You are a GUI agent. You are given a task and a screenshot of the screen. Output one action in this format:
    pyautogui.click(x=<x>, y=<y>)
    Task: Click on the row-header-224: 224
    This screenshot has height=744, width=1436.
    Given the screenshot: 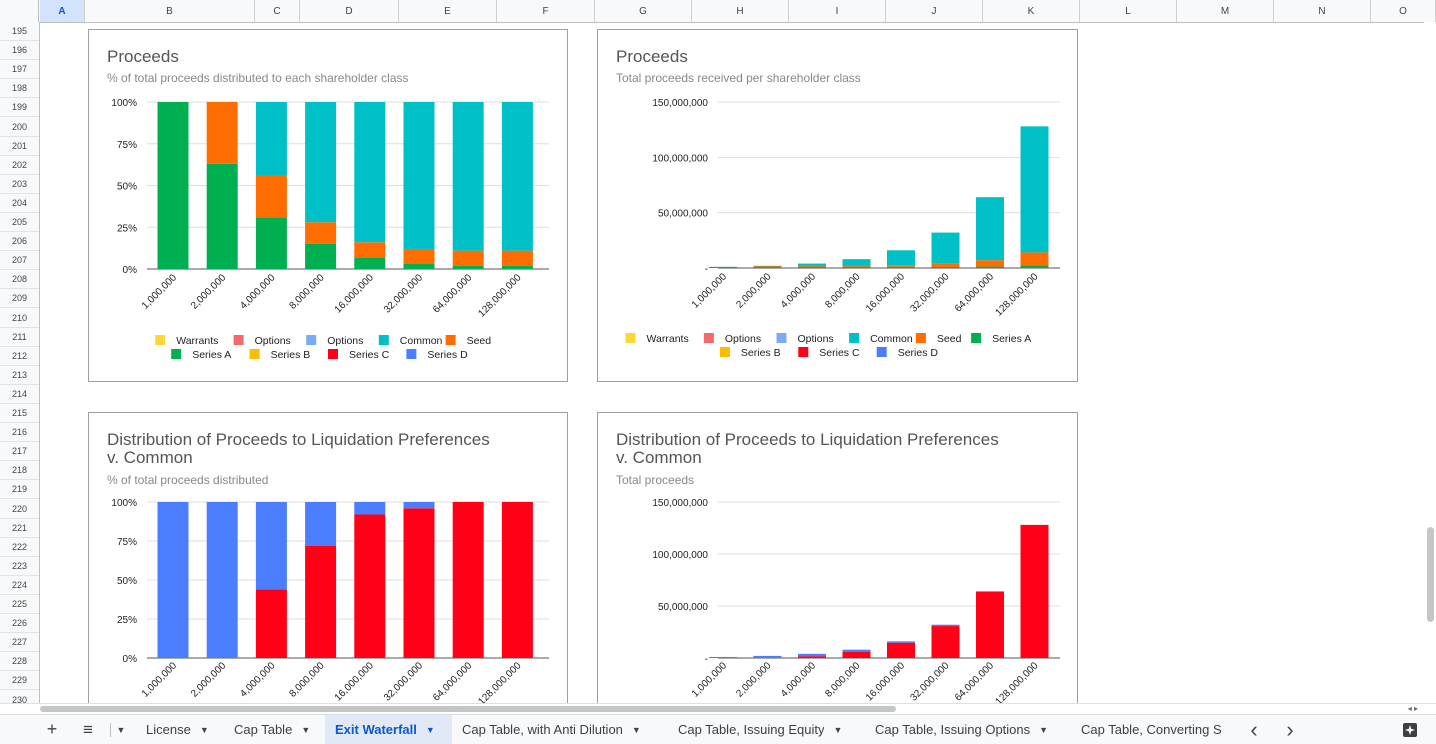 What is the action you would take?
    pyautogui.click(x=19, y=585)
    